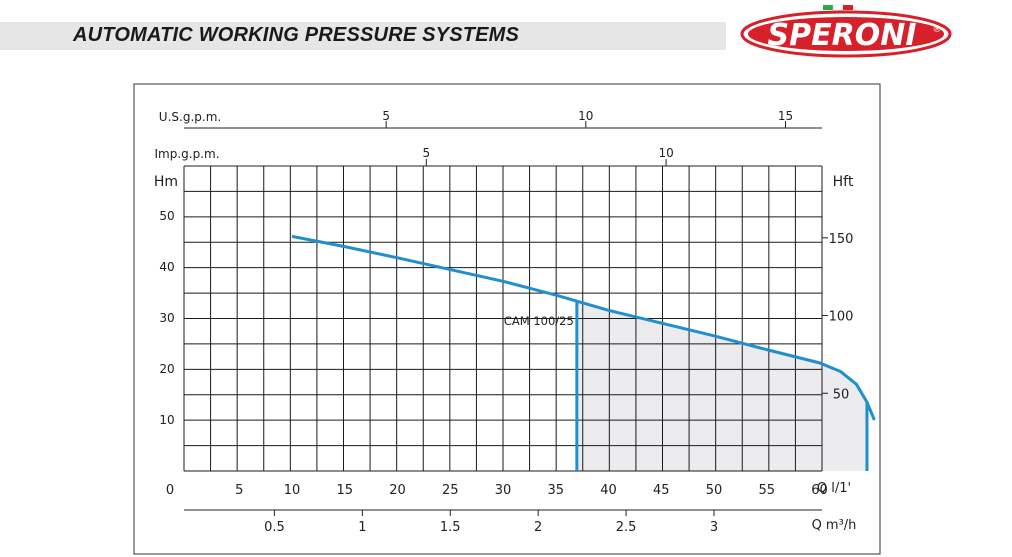 The height and width of the screenshot is (557, 1012). Describe the element at coordinates (785, 116) in the screenshot. I see `us-gpm-tick-label: 15` at that location.